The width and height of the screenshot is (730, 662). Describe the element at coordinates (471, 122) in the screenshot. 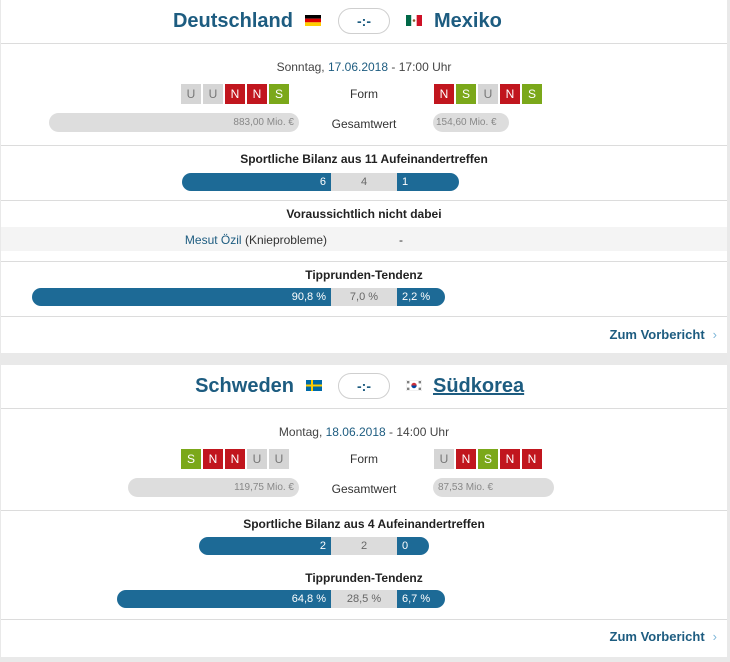

I see `away-market-value: 154,60 Mio. €` at that location.